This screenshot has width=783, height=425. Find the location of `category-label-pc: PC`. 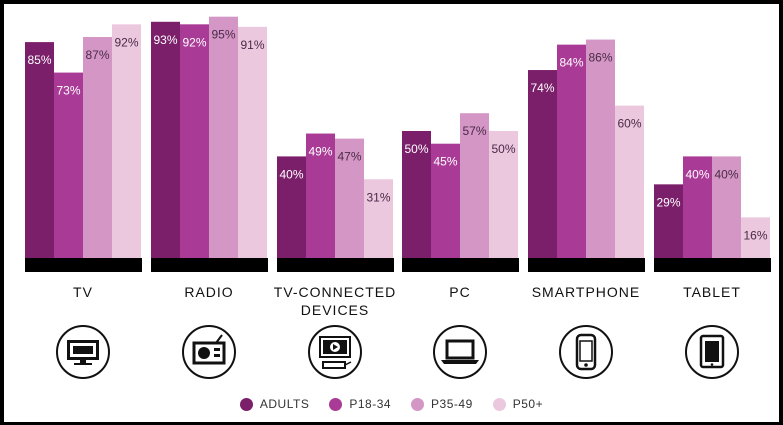

category-label-pc: PC is located at coordinates (459, 292).